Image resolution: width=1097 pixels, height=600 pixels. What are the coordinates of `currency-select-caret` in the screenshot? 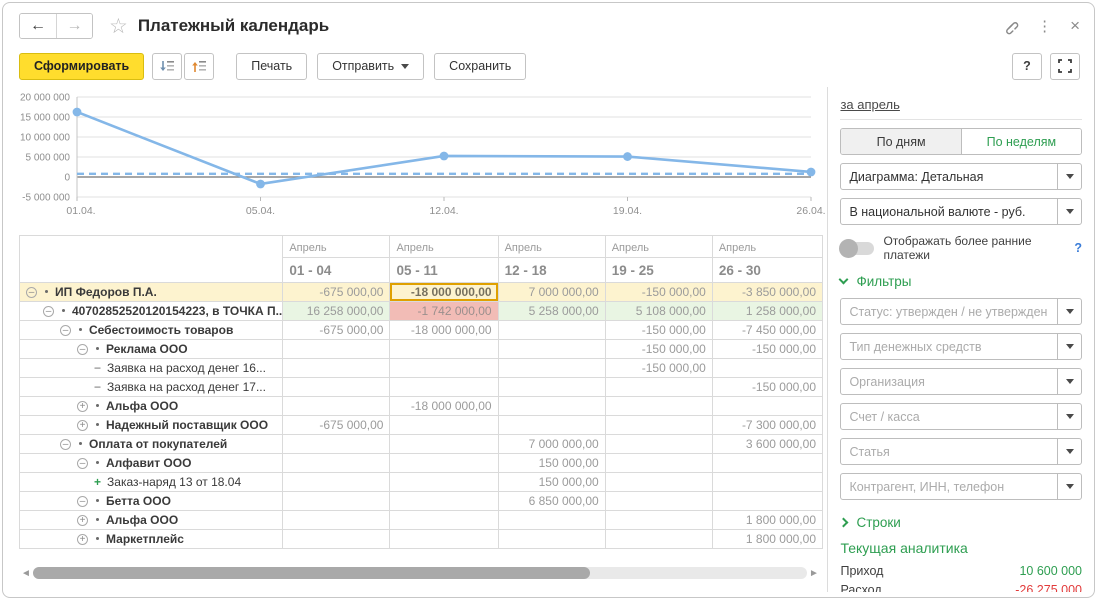 It's located at (1069, 211).